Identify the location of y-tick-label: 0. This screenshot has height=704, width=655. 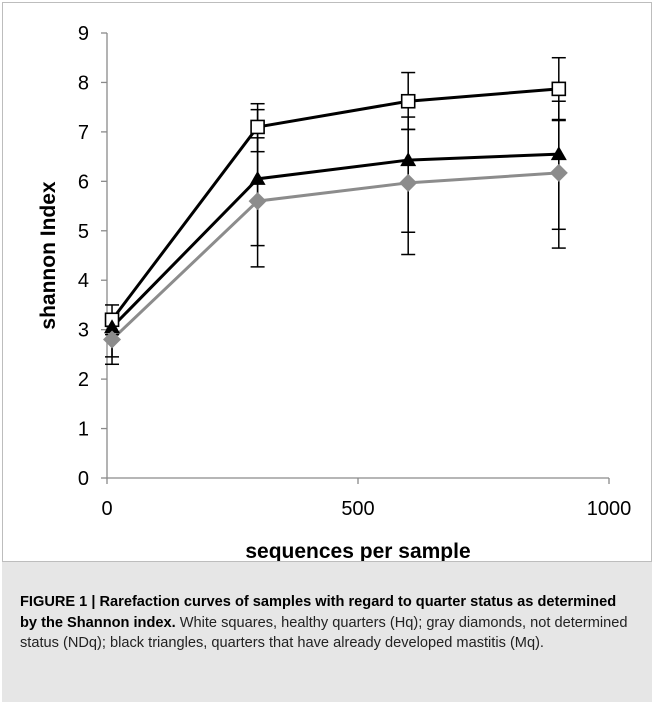
(83, 479).